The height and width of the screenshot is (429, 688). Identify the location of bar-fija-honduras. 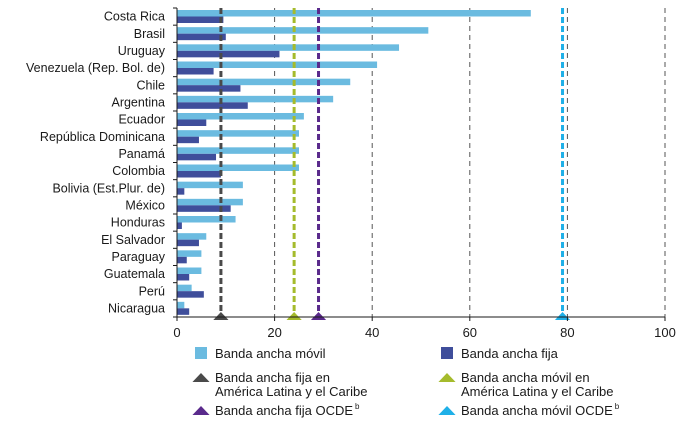
(179, 225).